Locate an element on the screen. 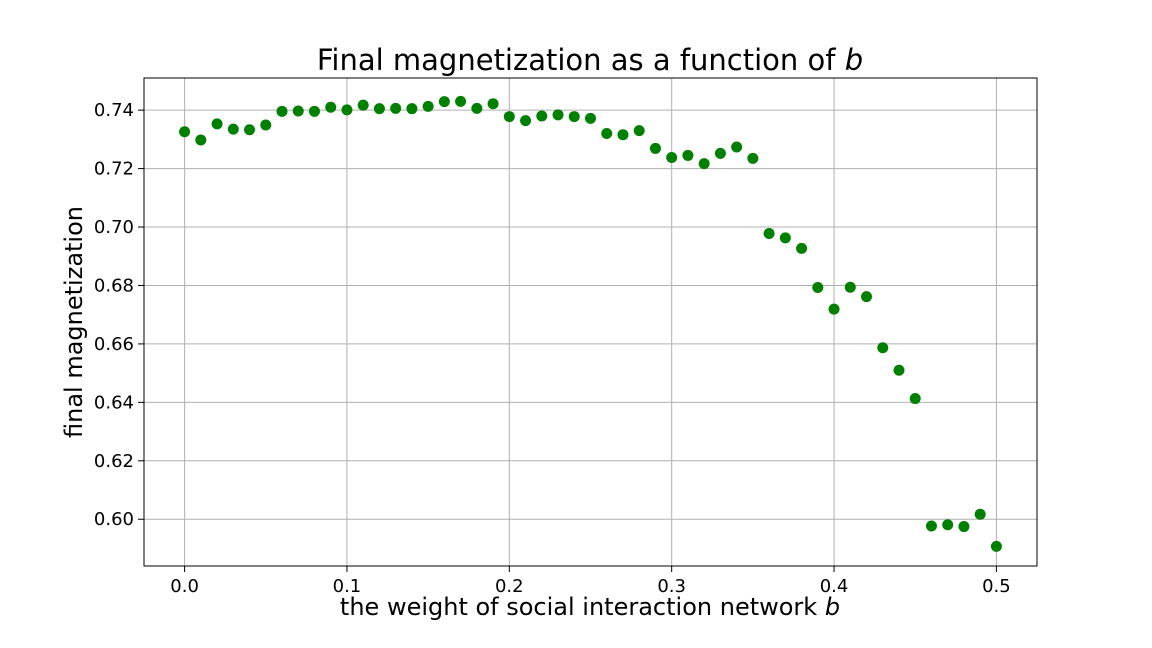 Image resolution: width=1152 pixels, height=648 pixels. y-tick-label: 0.60 is located at coordinates (114, 519).